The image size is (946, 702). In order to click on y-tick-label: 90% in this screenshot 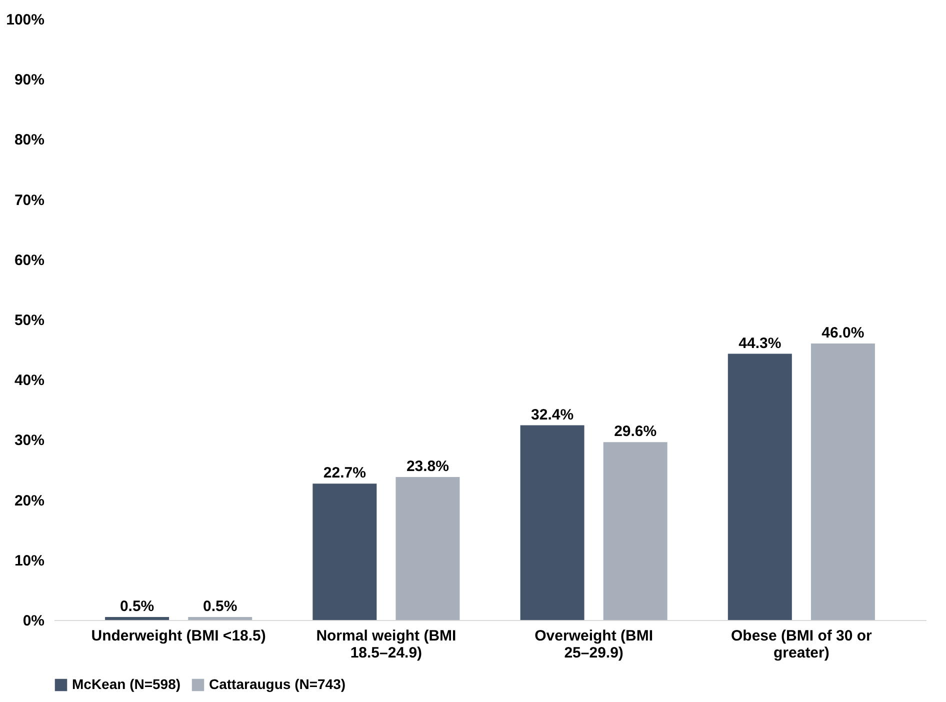, I will do `click(29, 80)`.